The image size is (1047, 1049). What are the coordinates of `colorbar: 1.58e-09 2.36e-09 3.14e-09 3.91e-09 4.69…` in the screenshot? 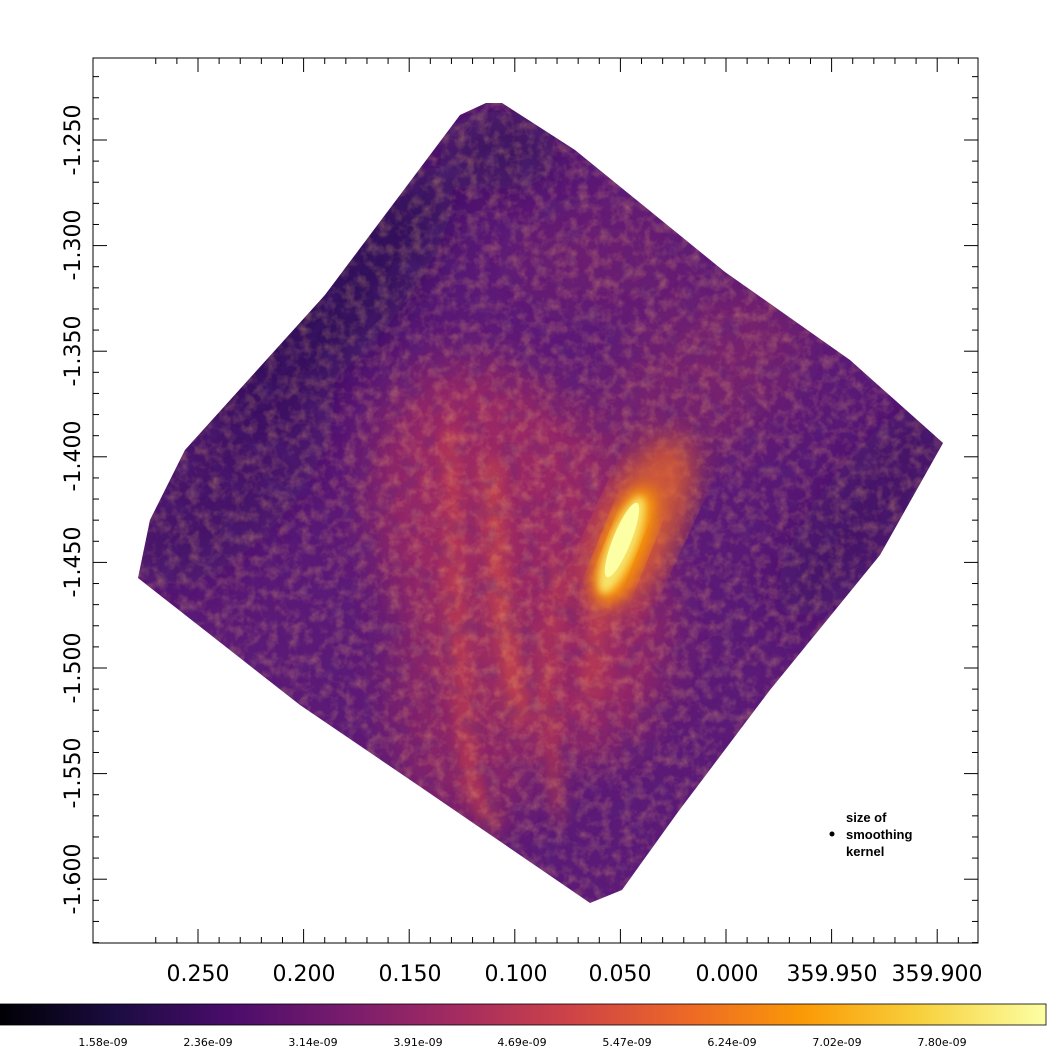 It's located at (523, 1026).